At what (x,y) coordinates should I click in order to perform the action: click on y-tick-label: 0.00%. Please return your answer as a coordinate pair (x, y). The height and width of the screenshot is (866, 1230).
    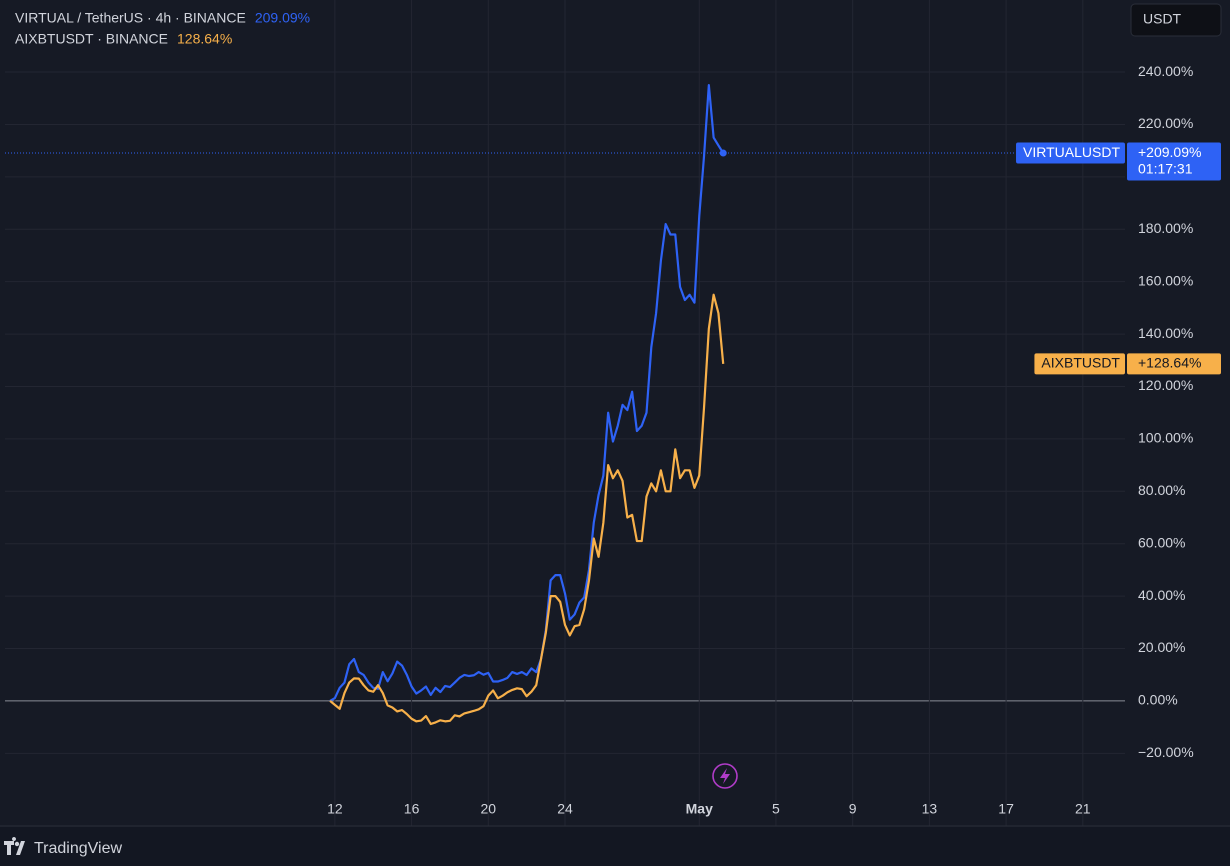
    Looking at the image, I should click on (1158, 700).